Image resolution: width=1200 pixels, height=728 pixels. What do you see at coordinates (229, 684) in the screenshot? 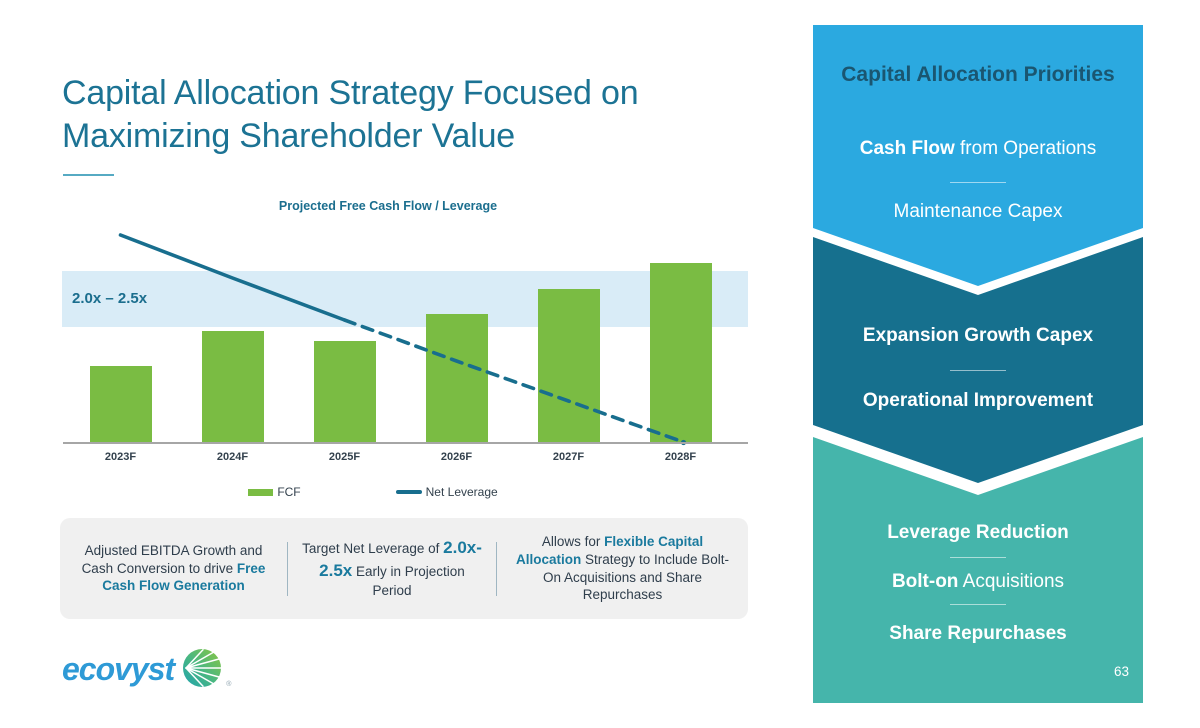
I see `registered-mark: ®` at bounding box center [229, 684].